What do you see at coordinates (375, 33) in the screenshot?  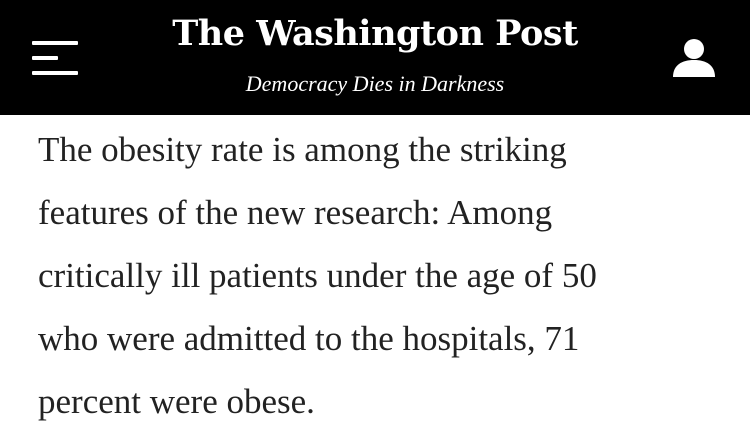 I see `site-logo: The Washington Post` at bounding box center [375, 33].